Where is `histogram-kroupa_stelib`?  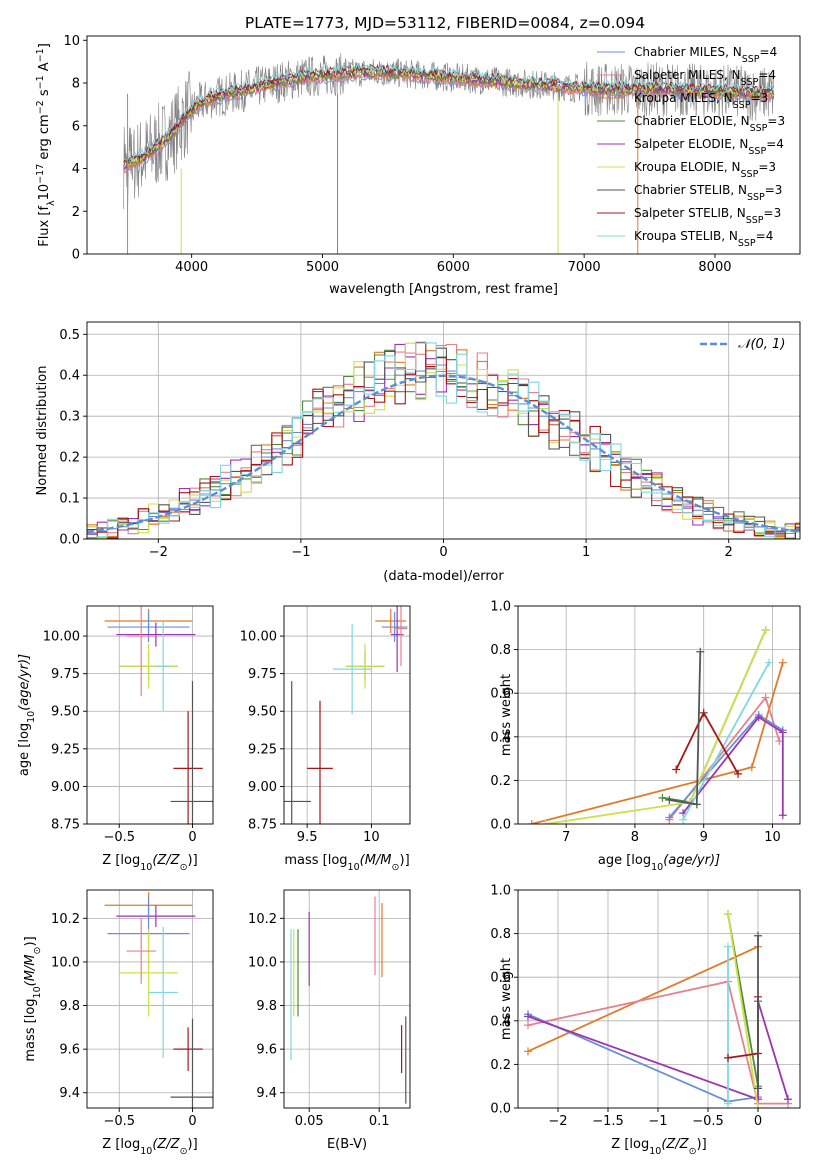
histogram-kroupa_stelib is located at coordinates (443, 440).